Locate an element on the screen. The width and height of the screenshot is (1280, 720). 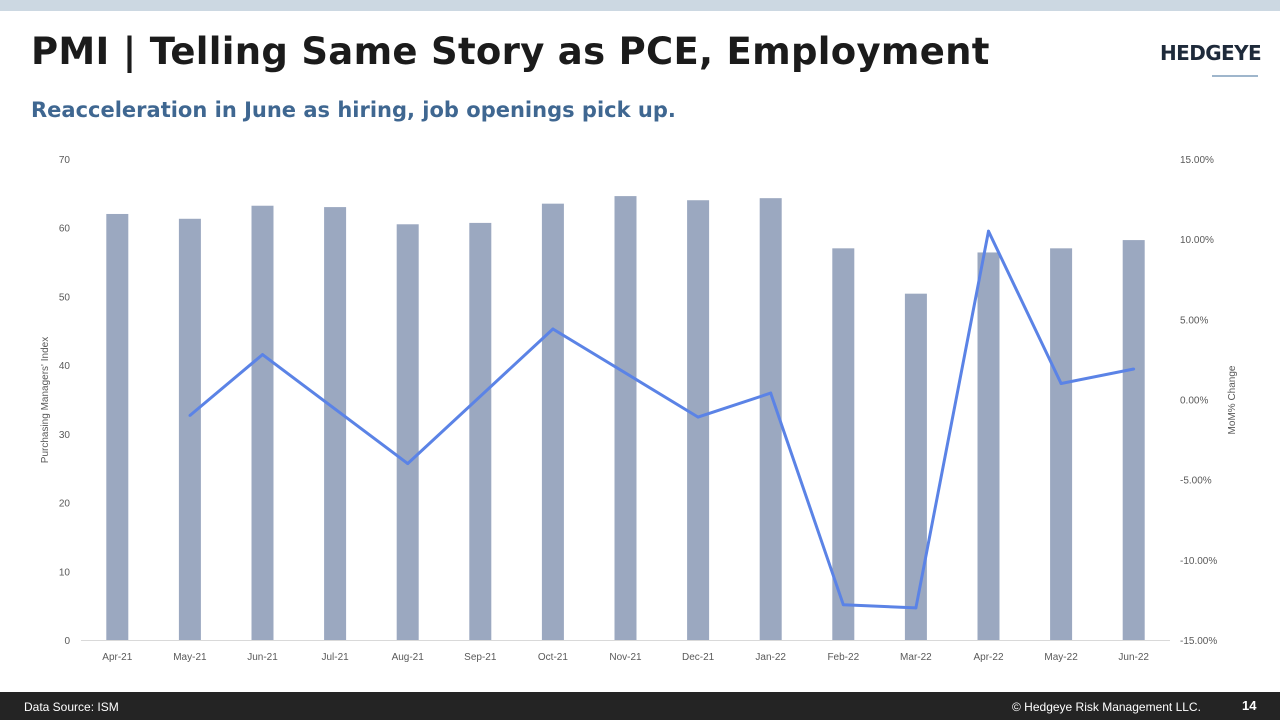
y2-tick-label: 0.00% is located at coordinates (1194, 401).